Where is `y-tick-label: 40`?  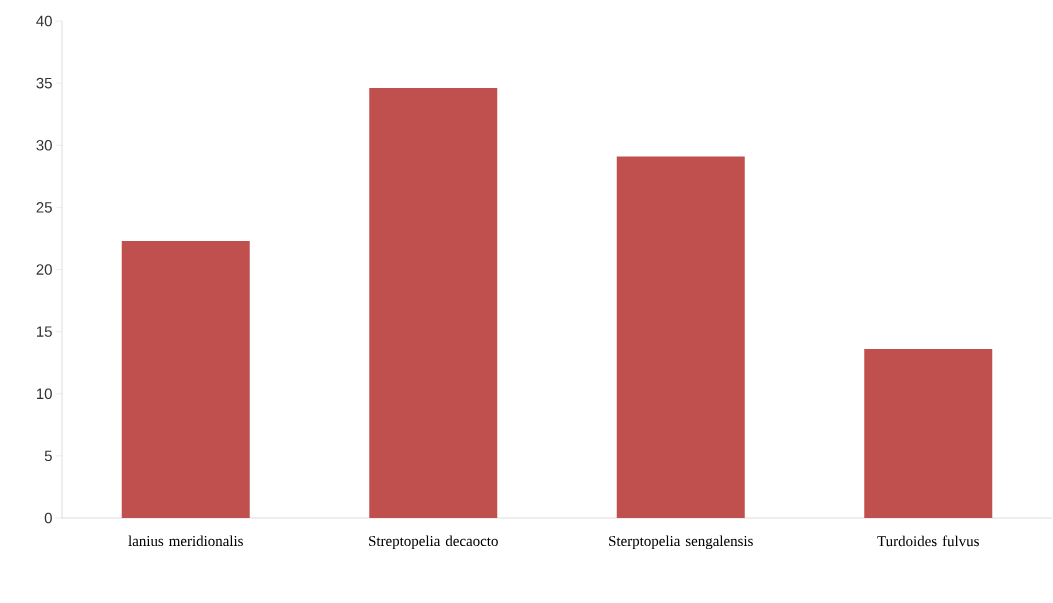
y-tick-label: 40 is located at coordinates (44, 21).